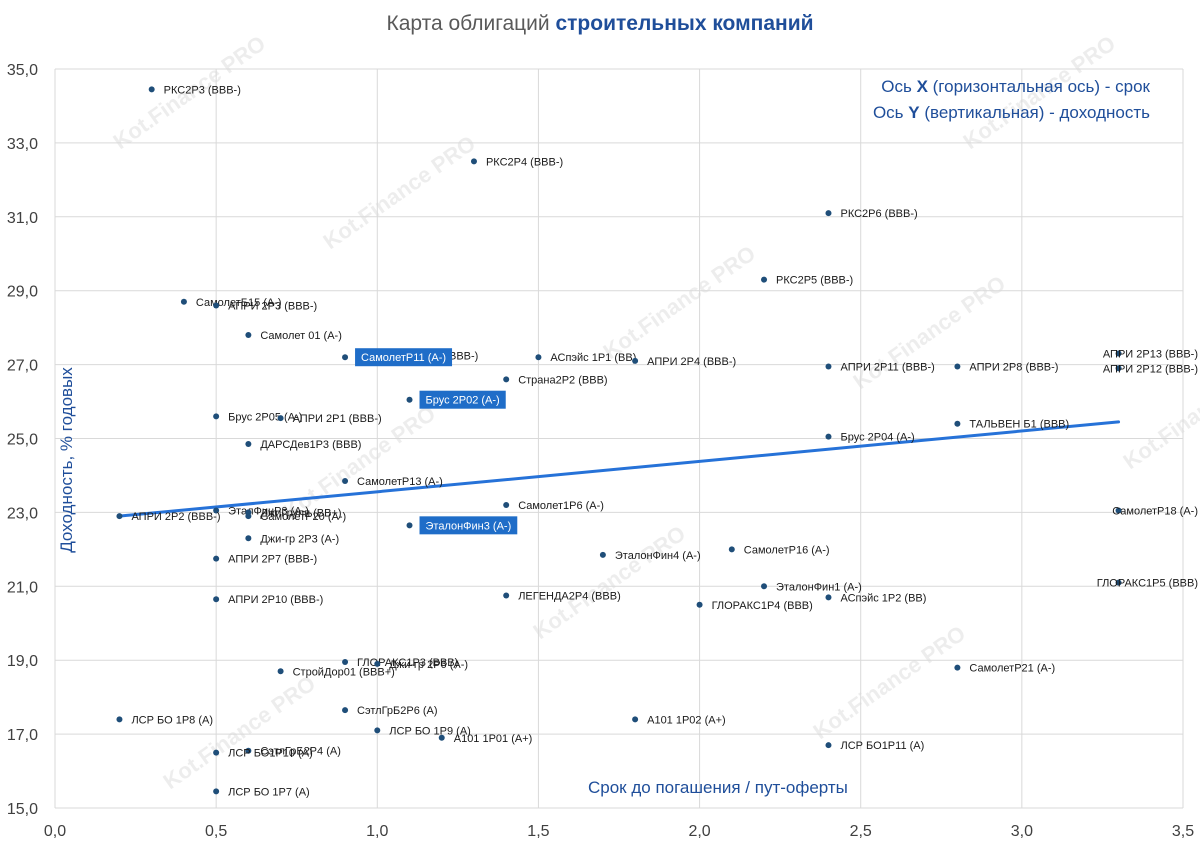 The image size is (1200, 849). What do you see at coordinates (619, 469) in the screenshot?
I see `trendline` at bounding box center [619, 469].